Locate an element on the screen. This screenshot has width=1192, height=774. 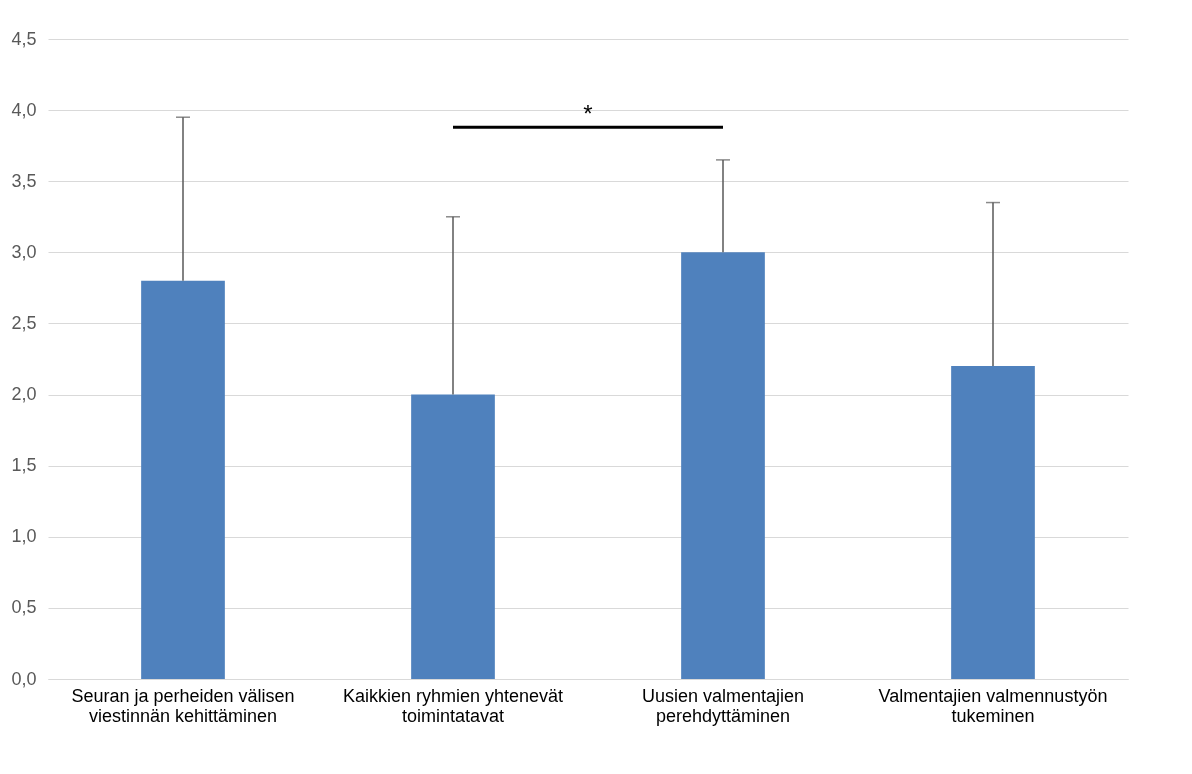
x-tick-label: Seuran ja perheiden välisen viestinnän kehittäminen is located at coordinates (183, 705).